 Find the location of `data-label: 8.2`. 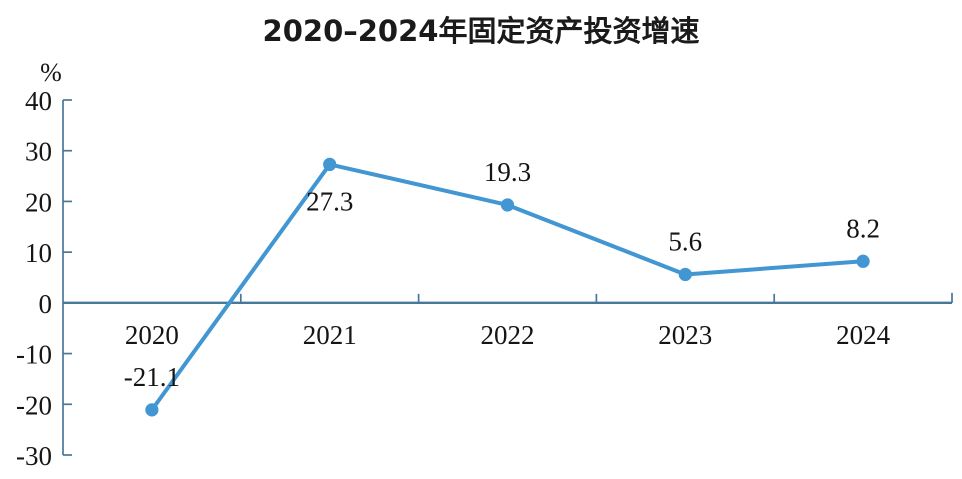

data-label: 8.2 is located at coordinates (863, 228).